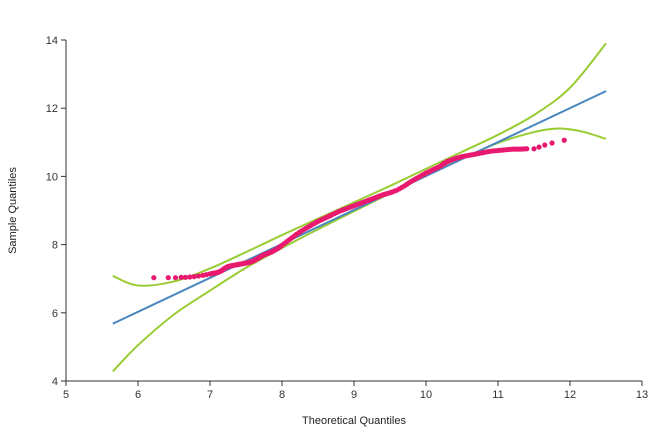 This screenshot has width=670, height=433. I want to click on x-tick-label: 13, so click(642, 395).